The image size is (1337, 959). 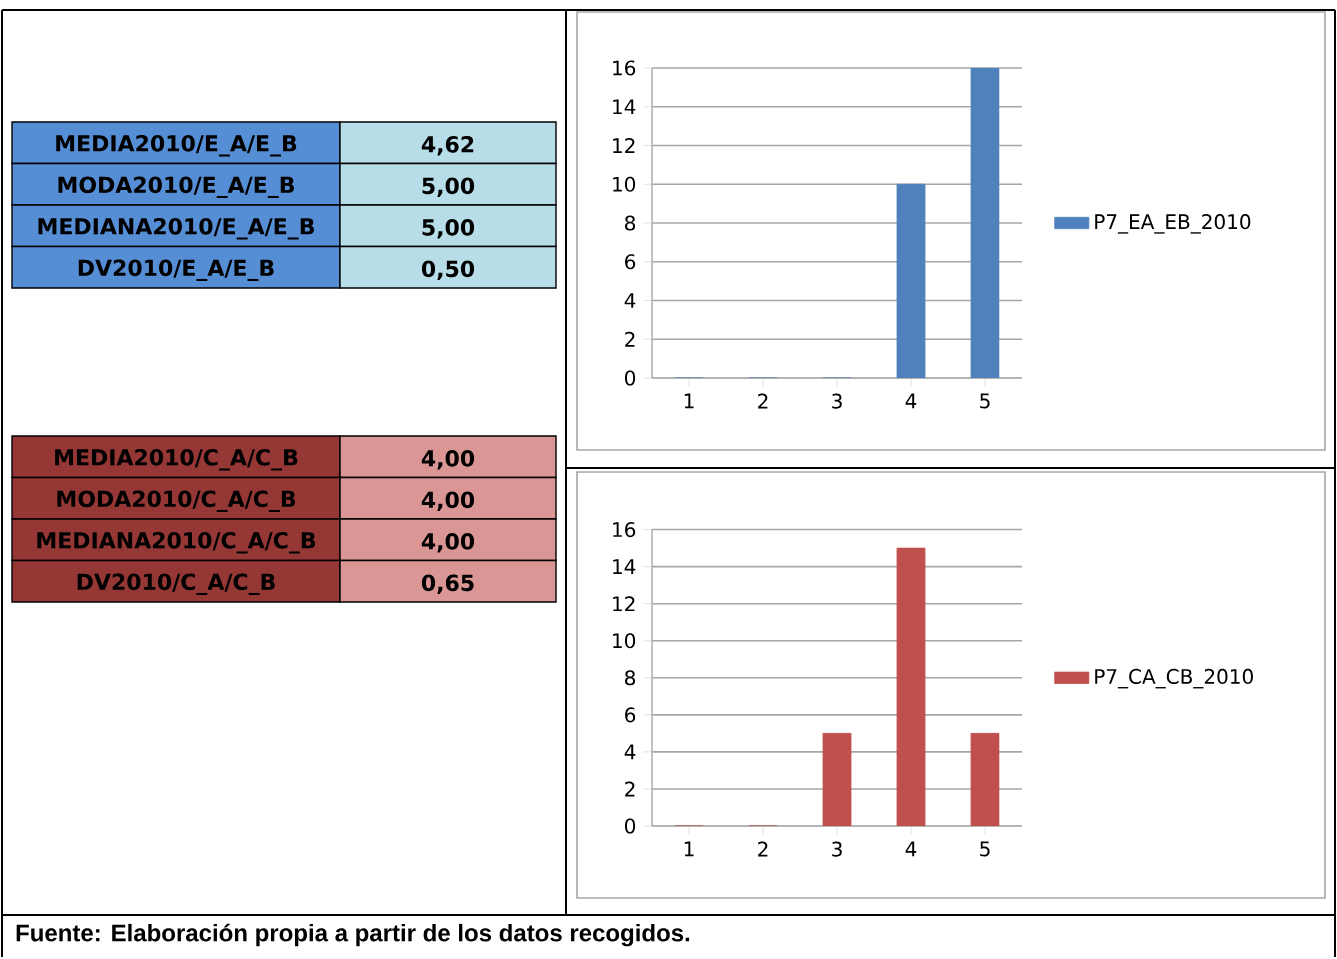 What do you see at coordinates (176, 460) in the screenshot?
I see `text: MEDIA2010/C_A/C_B` at bounding box center [176, 460].